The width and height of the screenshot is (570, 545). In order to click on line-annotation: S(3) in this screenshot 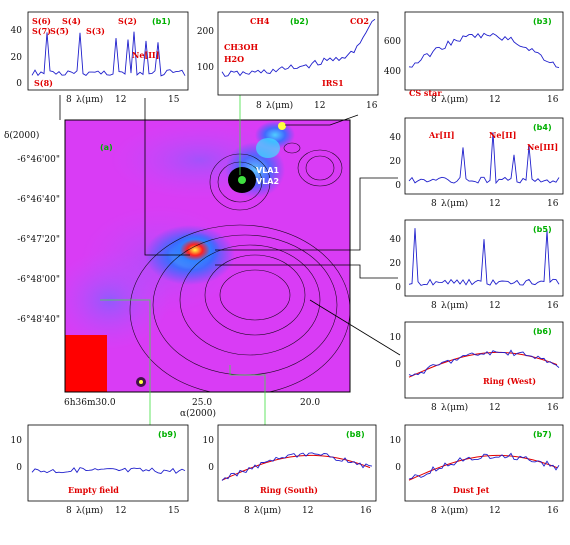, I will do `click(95, 31)`.